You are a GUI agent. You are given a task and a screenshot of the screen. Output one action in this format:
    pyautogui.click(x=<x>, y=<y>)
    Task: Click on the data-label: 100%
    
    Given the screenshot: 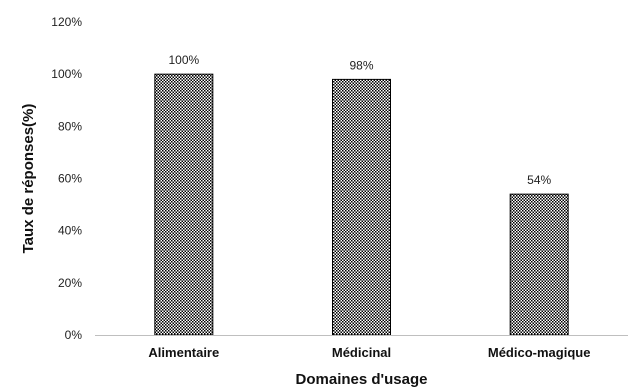 What is the action you would take?
    pyautogui.click(x=183, y=60)
    